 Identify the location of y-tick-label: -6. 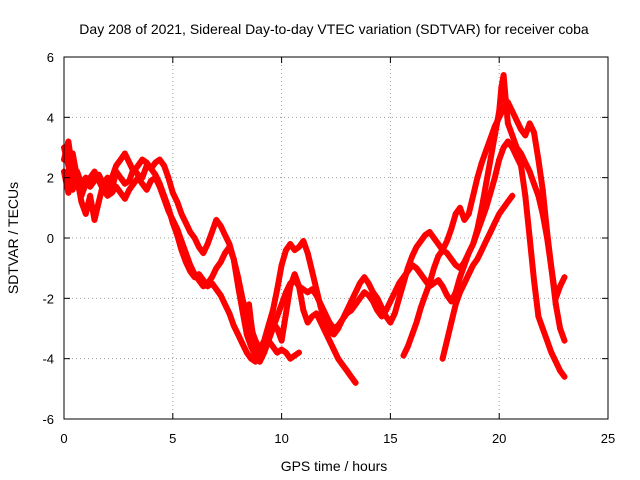
(48, 419).